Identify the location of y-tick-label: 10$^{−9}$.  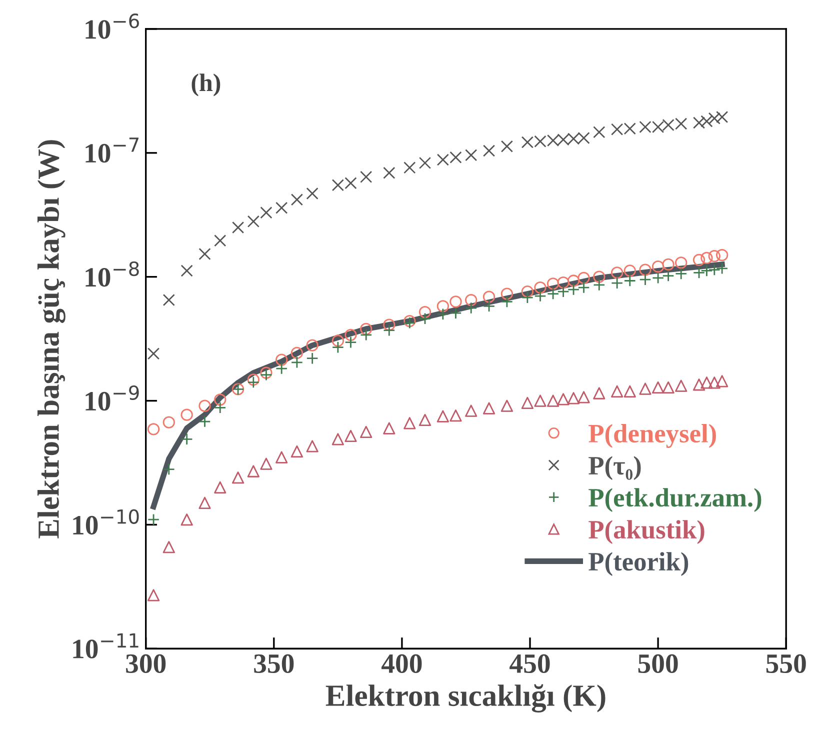
(112, 398).